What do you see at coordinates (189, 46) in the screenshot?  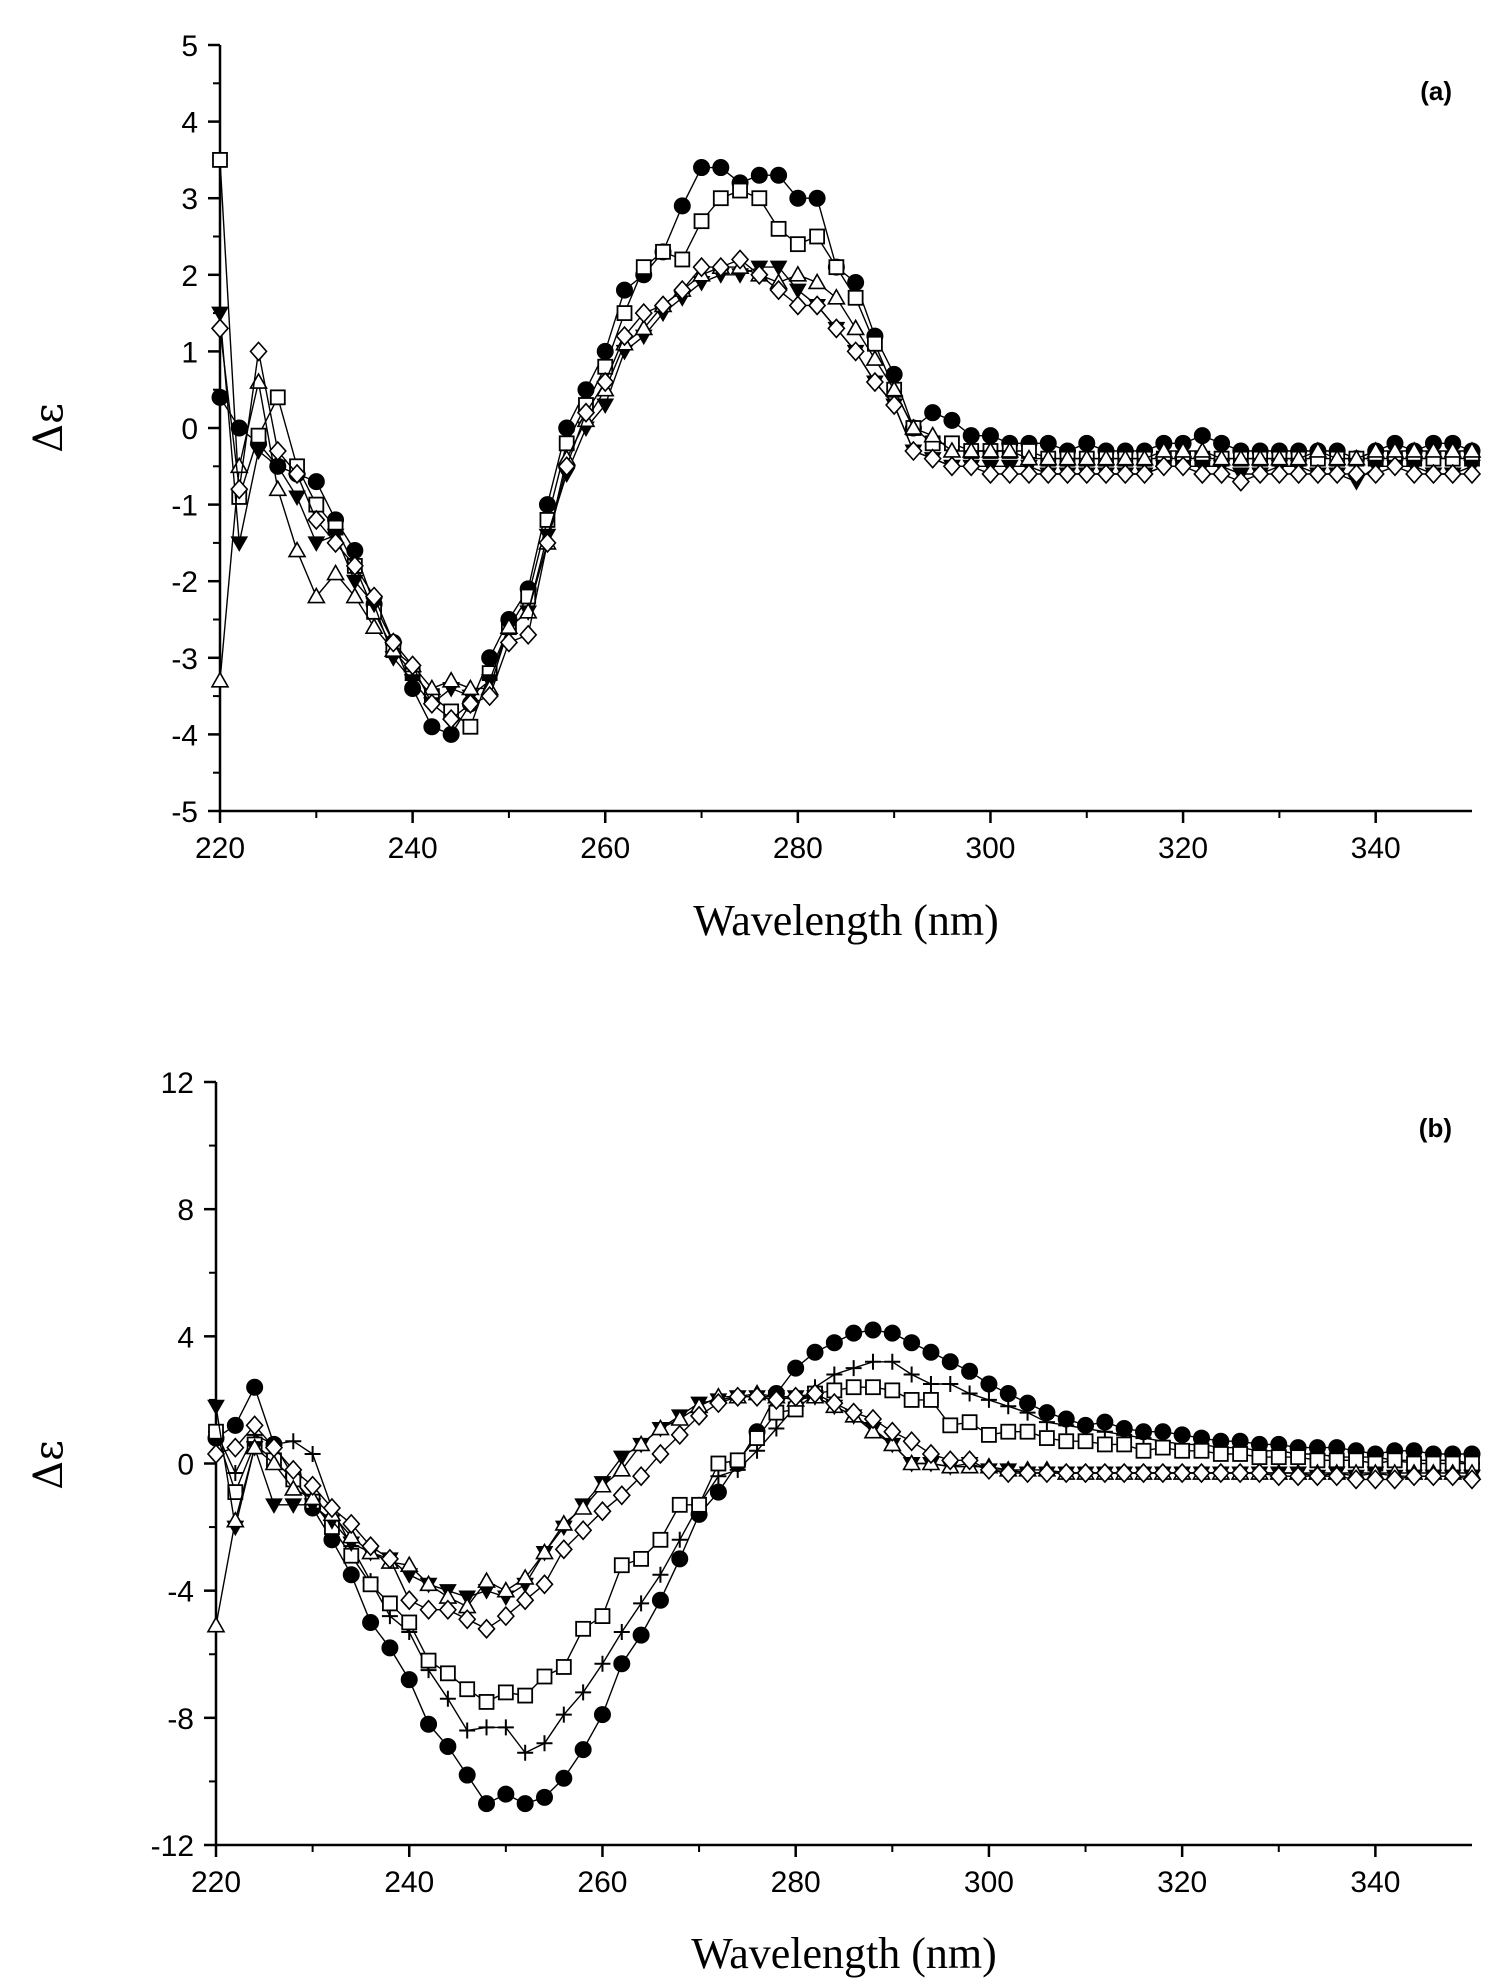 I see `y-tick-label: 5` at bounding box center [189, 46].